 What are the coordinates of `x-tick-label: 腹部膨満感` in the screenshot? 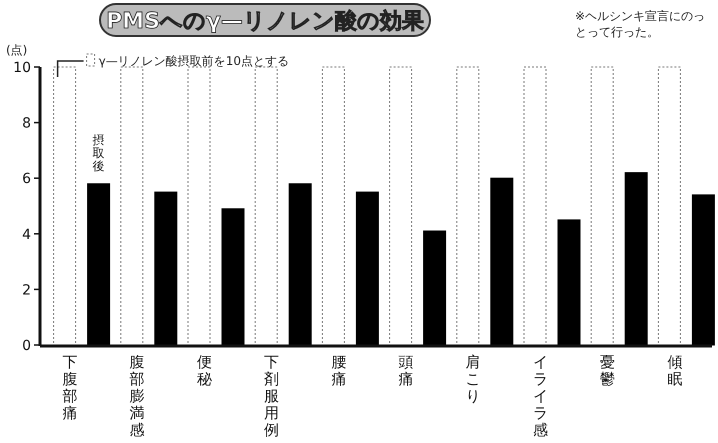 It's located at (137, 396).